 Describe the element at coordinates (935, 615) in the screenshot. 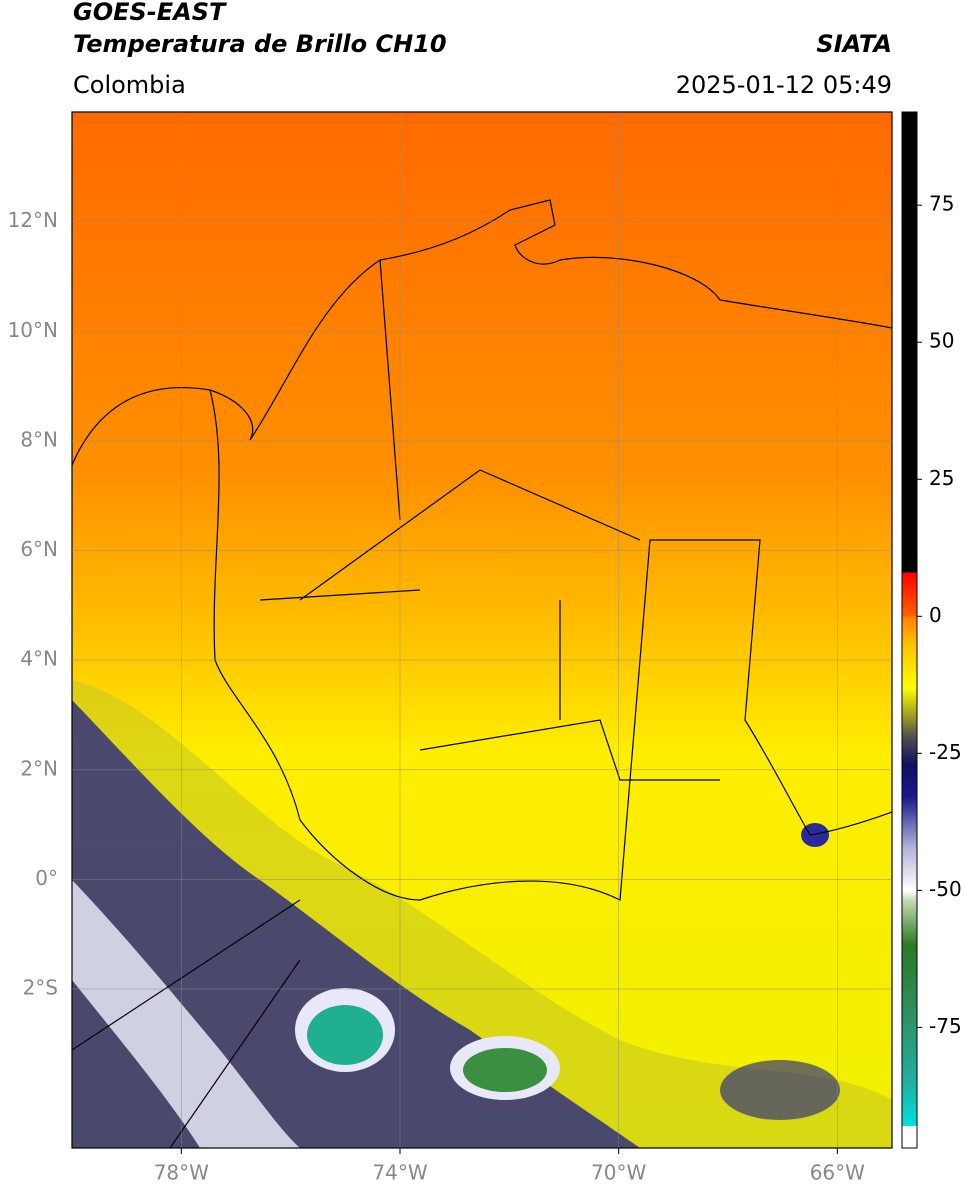

I see `colorbar-label: 0` at that location.